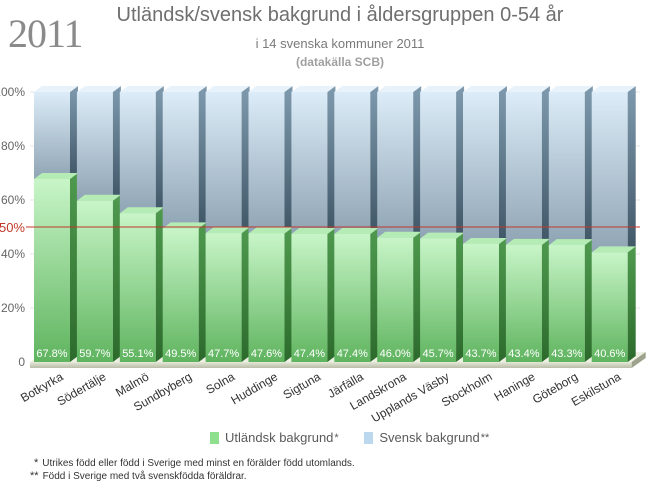 The height and width of the screenshot is (485, 656). What do you see at coordinates (36, 463) in the screenshot?
I see `footnote-1-mark: *` at bounding box center [36, 463].